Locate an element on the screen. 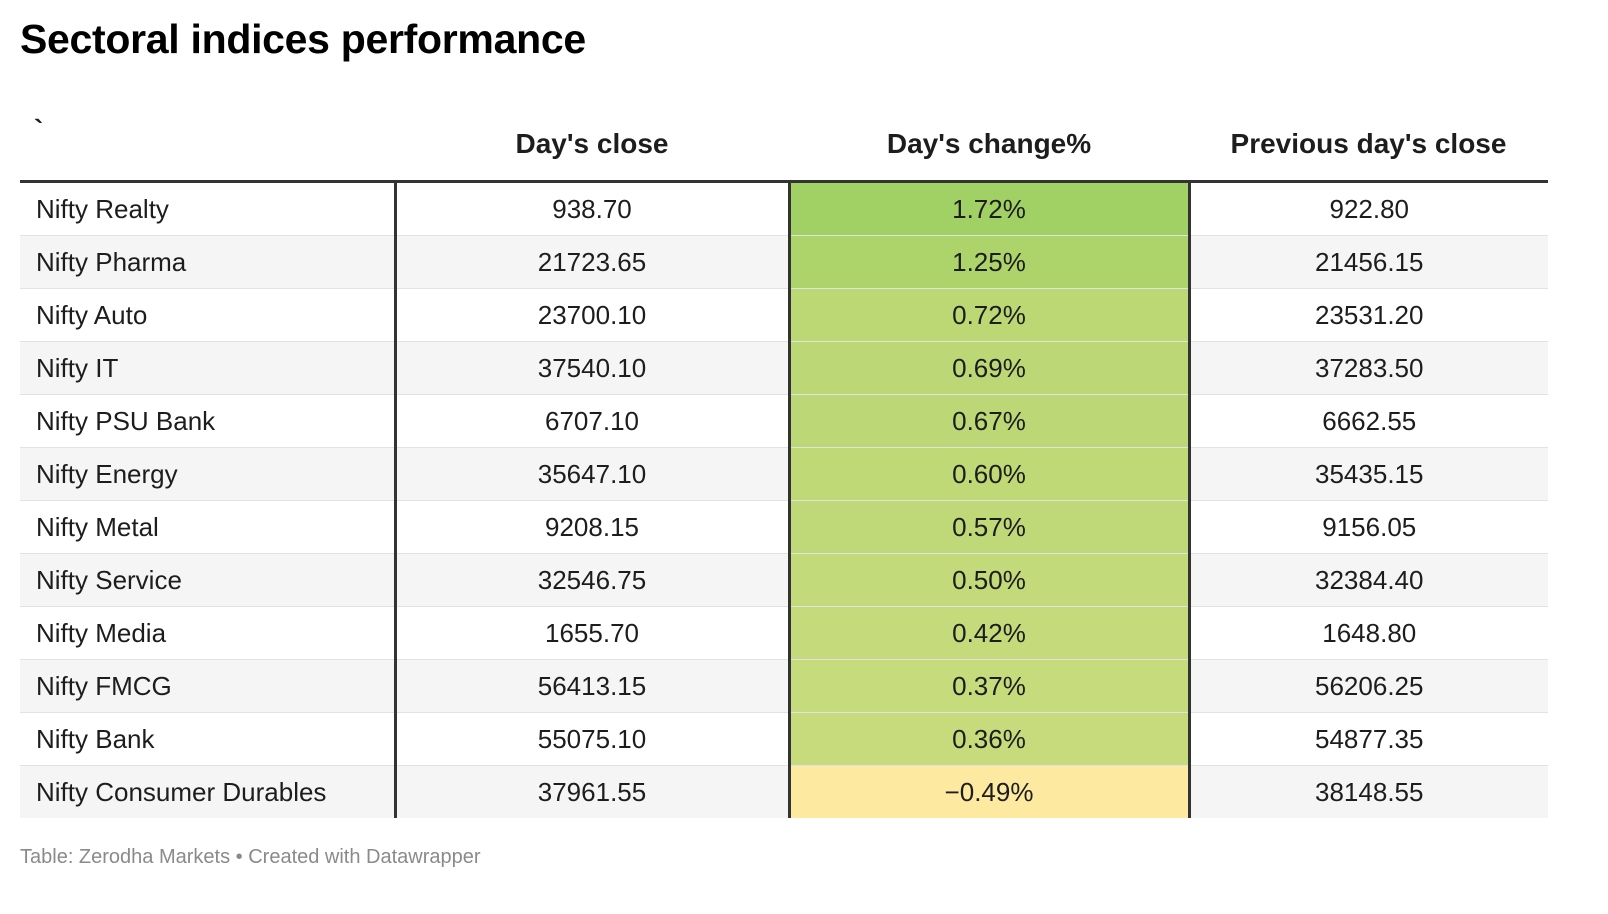 The width and height of the screenshot is (1608, 914). table-row: Nifty Metal 9208.15 0.57% 9156.05 is located at coordinates (784, 527).